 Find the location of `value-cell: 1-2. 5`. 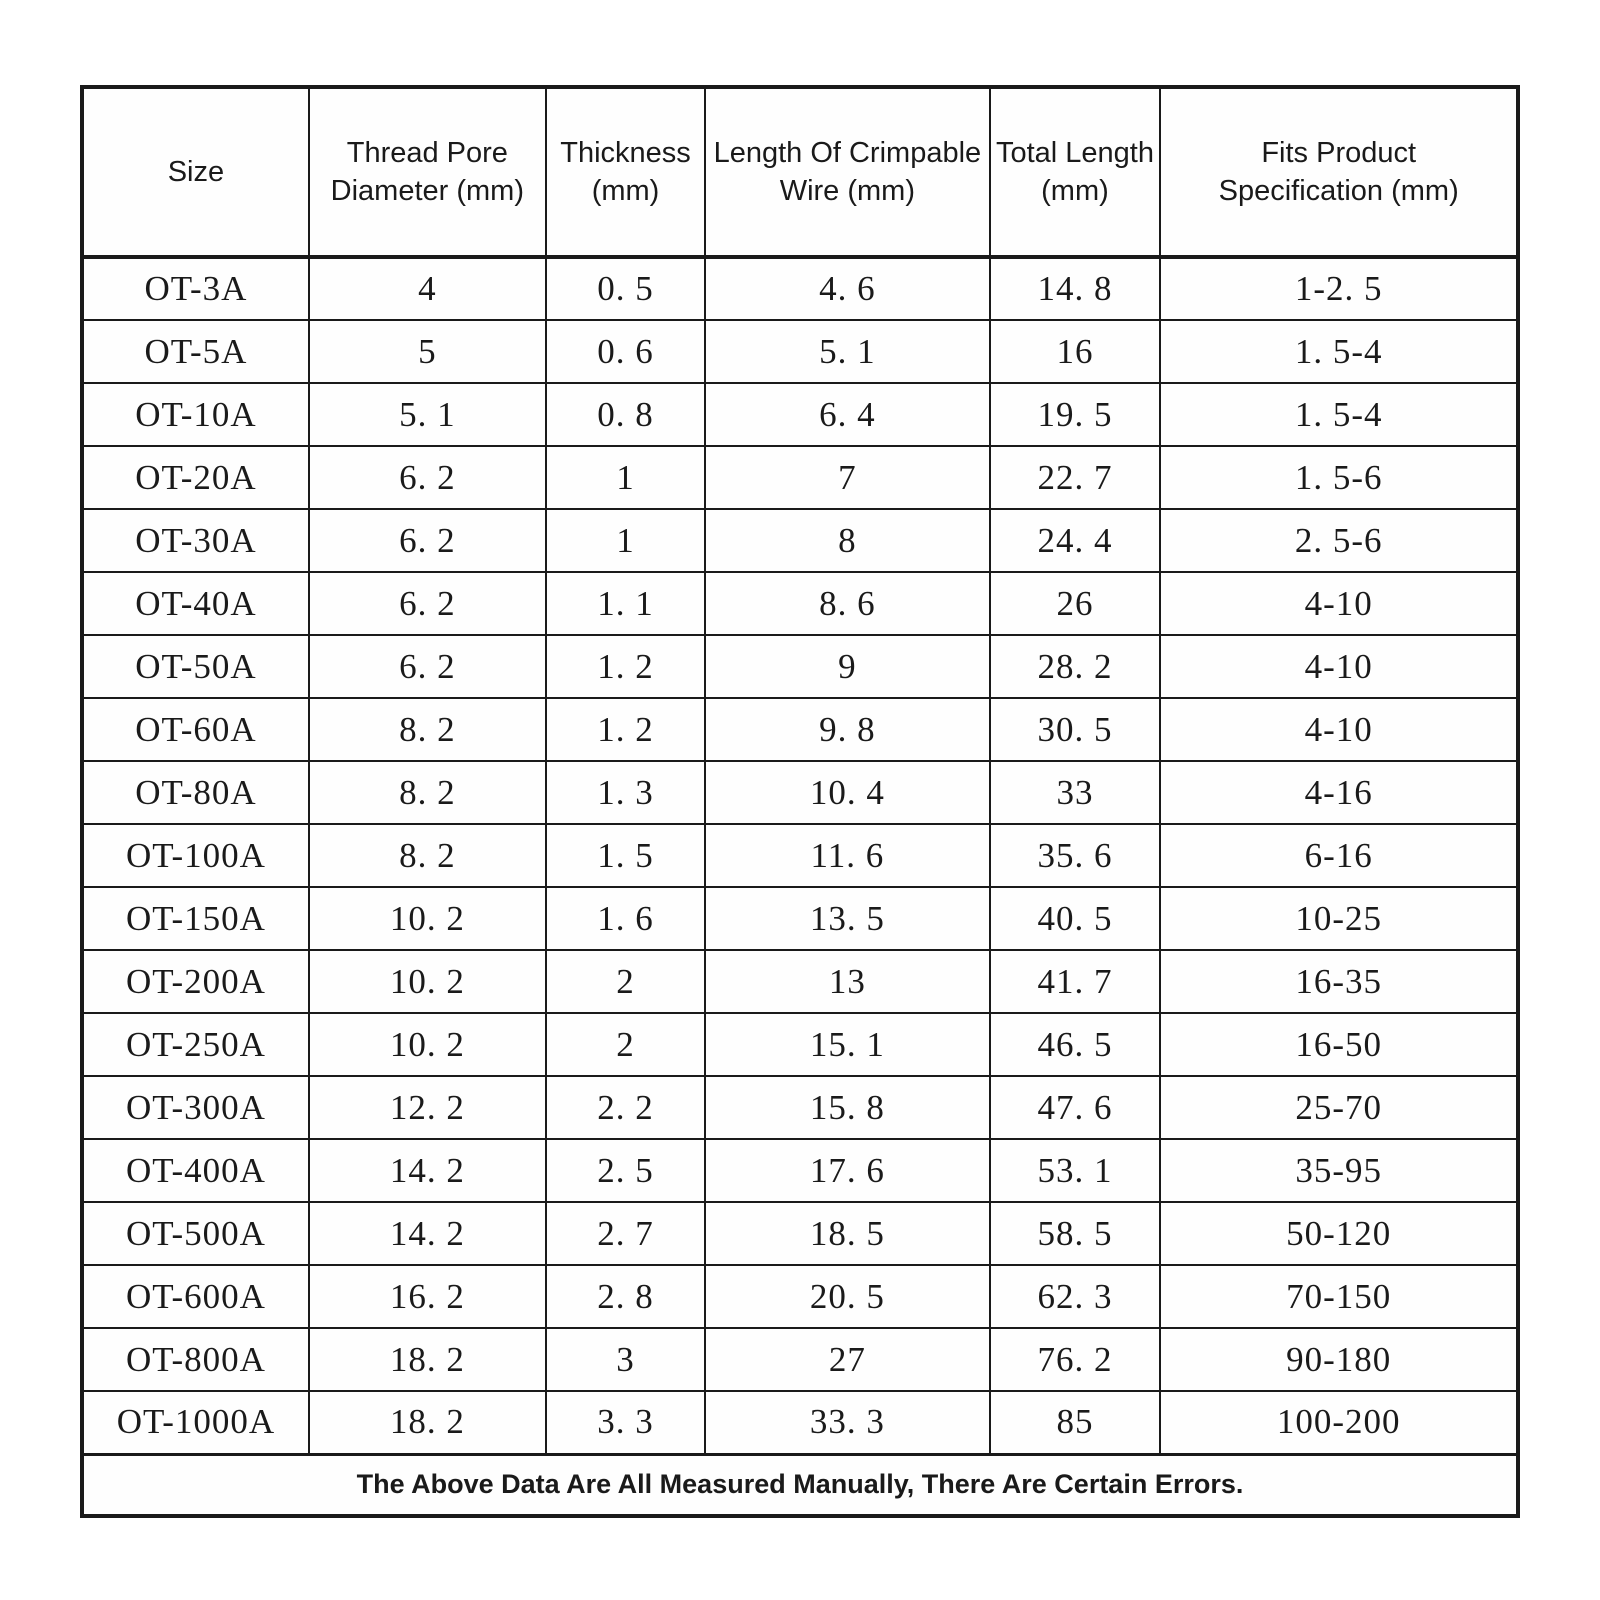

value-cell: 1-2. 5 is located at coordinates (1339, 288).